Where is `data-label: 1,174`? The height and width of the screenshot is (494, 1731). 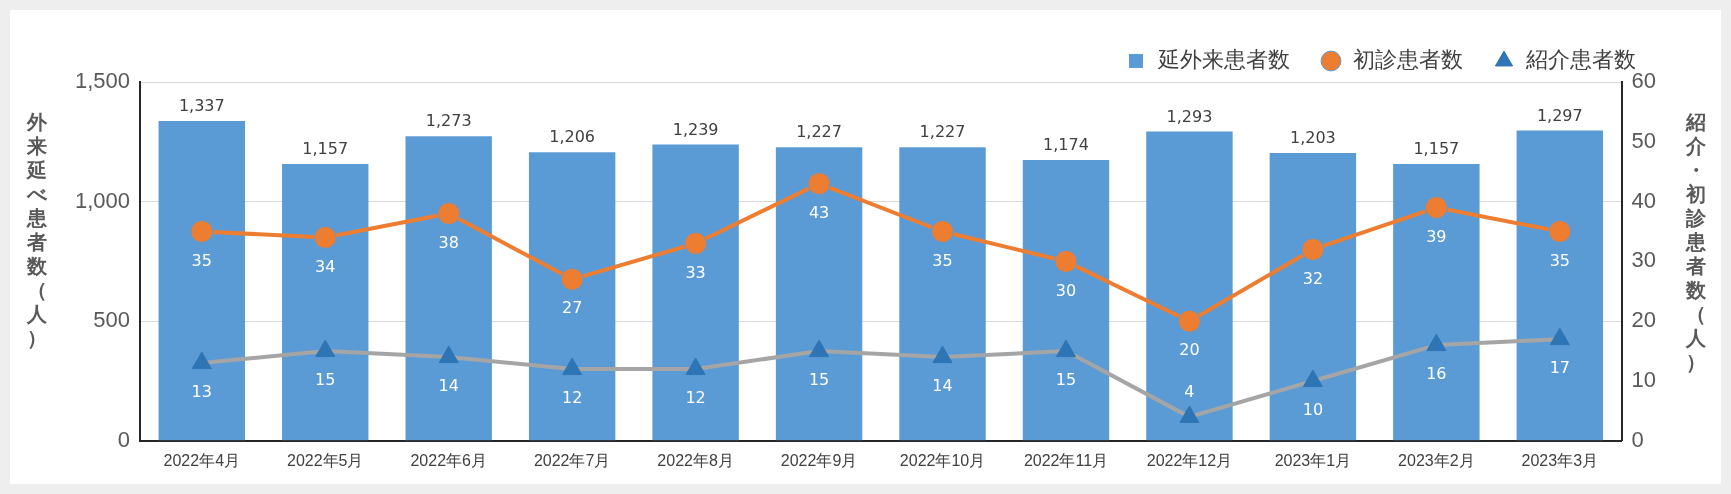 data-label: 1,174 is located at coordinates (1066, 145).